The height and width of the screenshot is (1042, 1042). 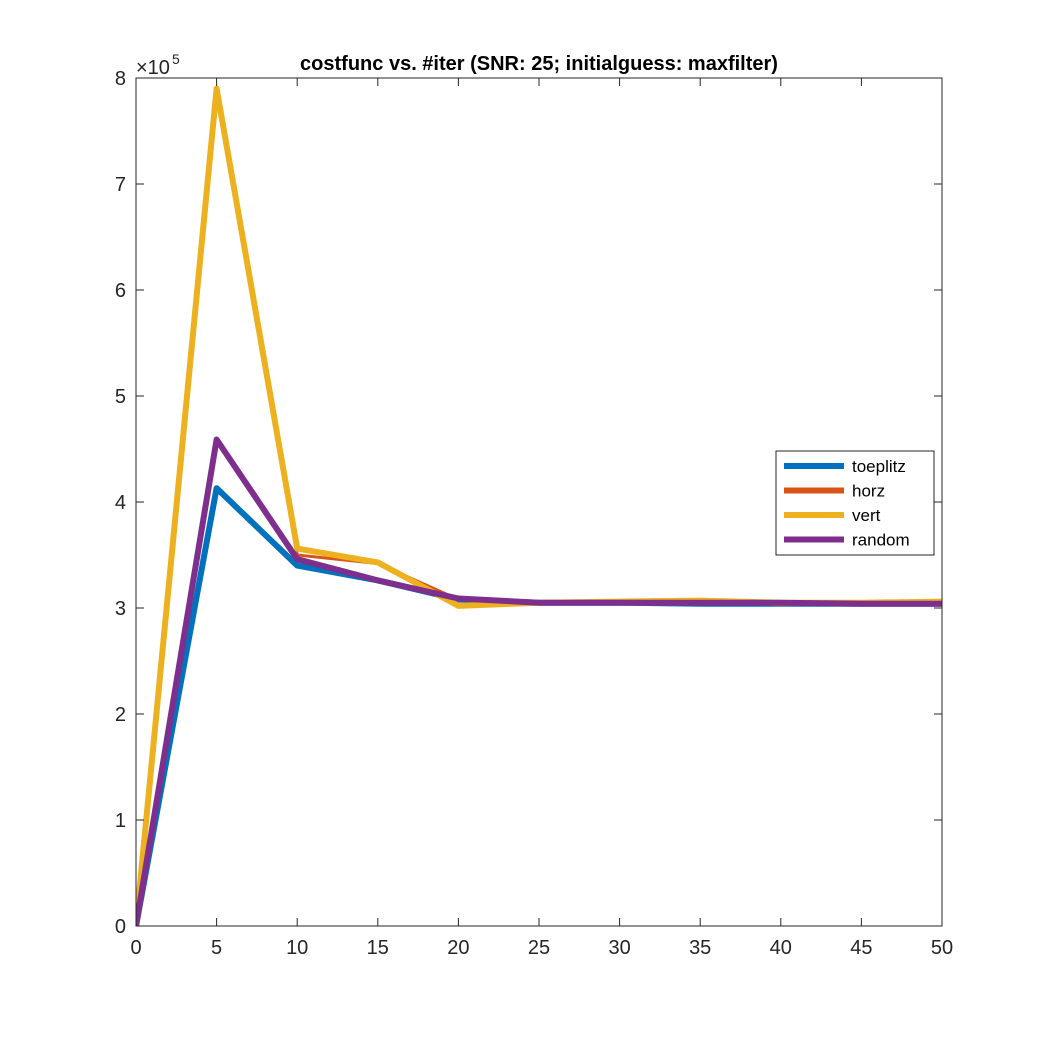 I want to click on y-tick-label: 2, so click(x=120, y=715).